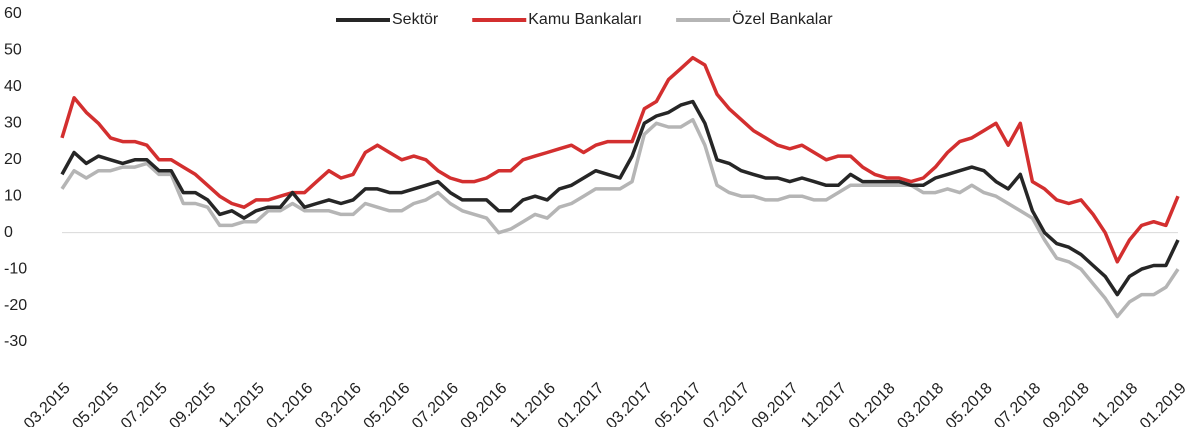 The width and height of the screenshot is (1188, 427). I want to click on x-tick-label: 05.2018, so click(969, 403).